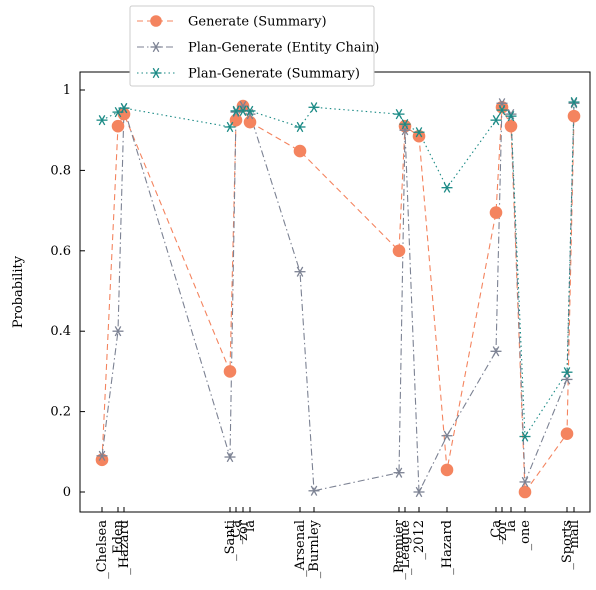 The width and height of the screenshot is (596, 590). I want to click on legend-box, so click(252, 46).